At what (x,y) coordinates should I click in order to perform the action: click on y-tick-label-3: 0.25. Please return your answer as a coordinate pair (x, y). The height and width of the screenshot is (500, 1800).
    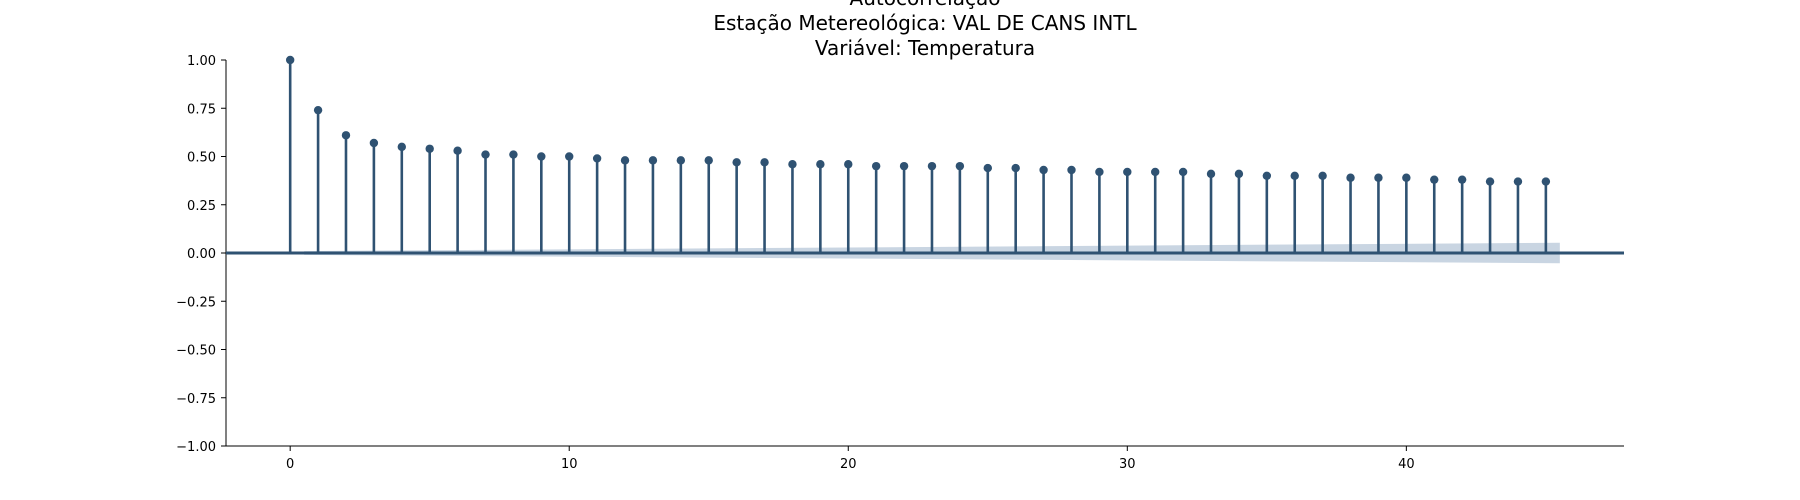
    Looking at the image, I should click on (201, 206).